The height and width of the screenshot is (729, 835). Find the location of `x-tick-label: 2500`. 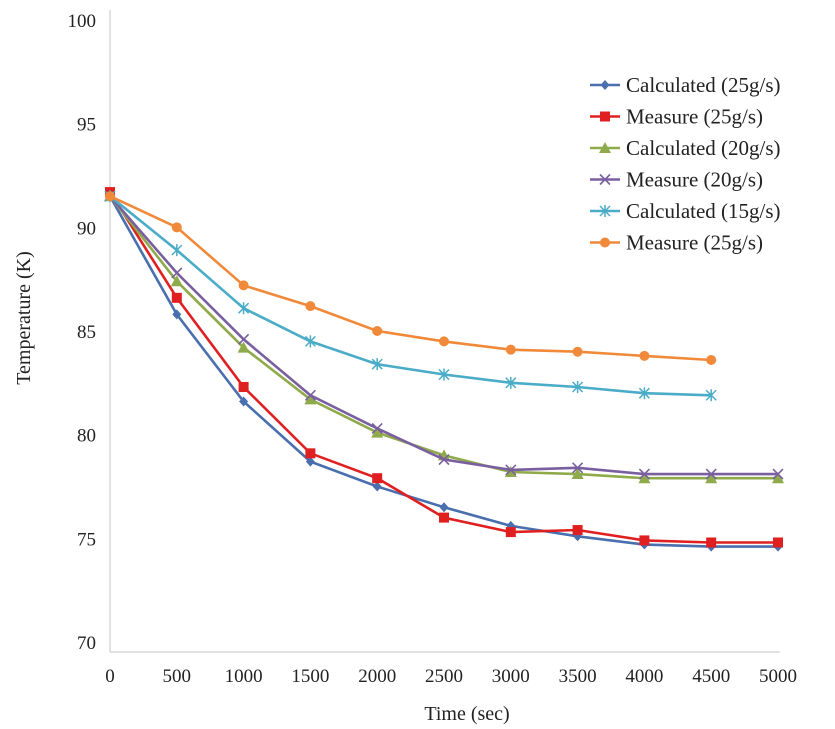

x-tick-label: 2500 is located at coordinates (444, 676).